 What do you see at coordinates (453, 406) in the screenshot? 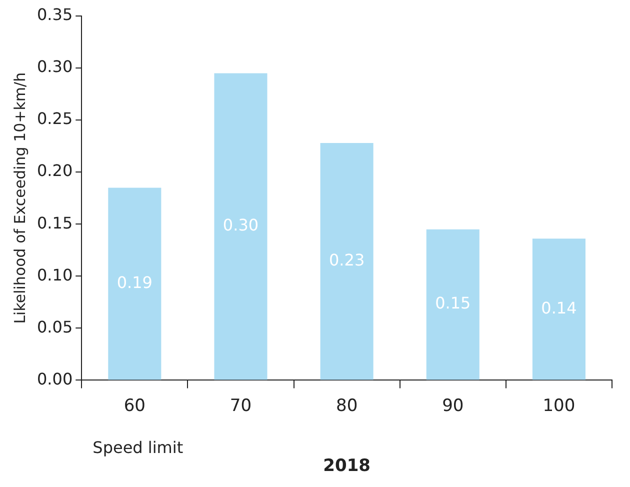
I see `x-tick-label: 90` at bounding box center [453, 406].